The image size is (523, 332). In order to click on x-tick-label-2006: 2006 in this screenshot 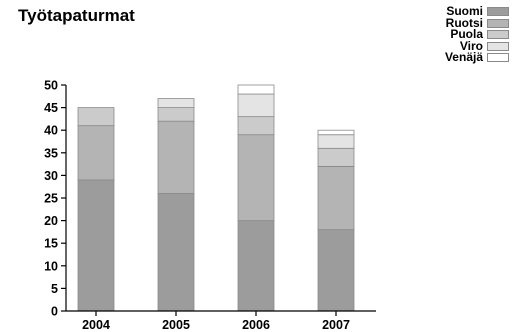, I will do `click(256, 325)`.